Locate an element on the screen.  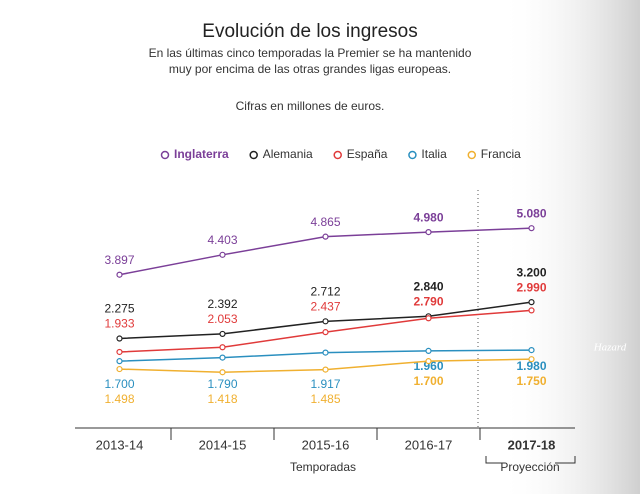
value-label: 3.200 is located at coordinates (531, 272).